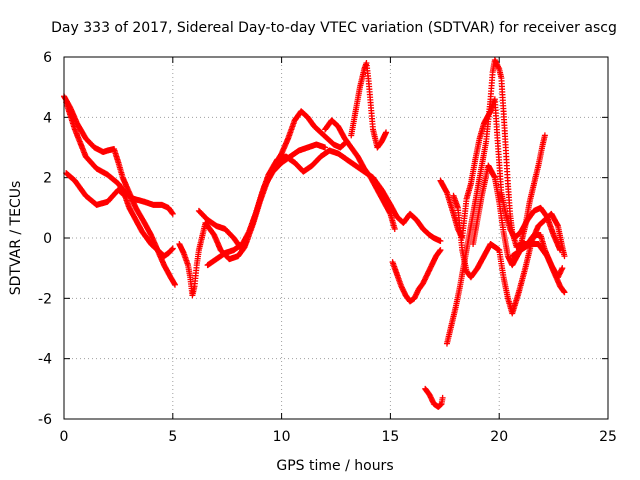 The height and width of the screenshot is (480, 640). What do you see at coordinates (47, 118) in the screenshot?
I see `y-tick-label: 4` at bounding box center [47, 118].